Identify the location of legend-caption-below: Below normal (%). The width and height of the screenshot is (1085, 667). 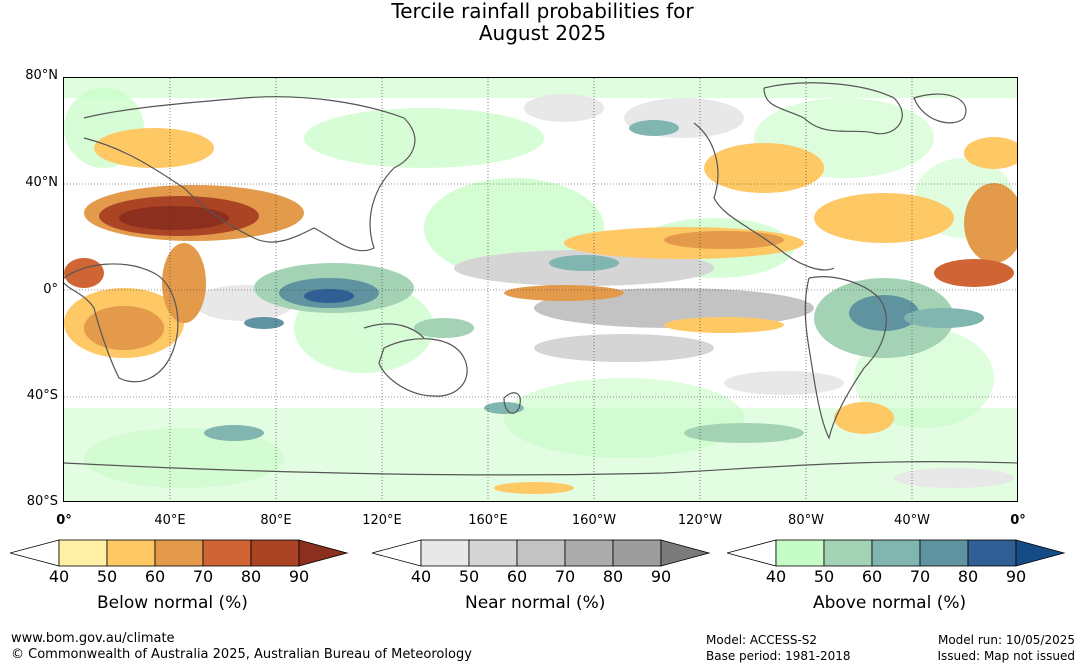
(172, 603).